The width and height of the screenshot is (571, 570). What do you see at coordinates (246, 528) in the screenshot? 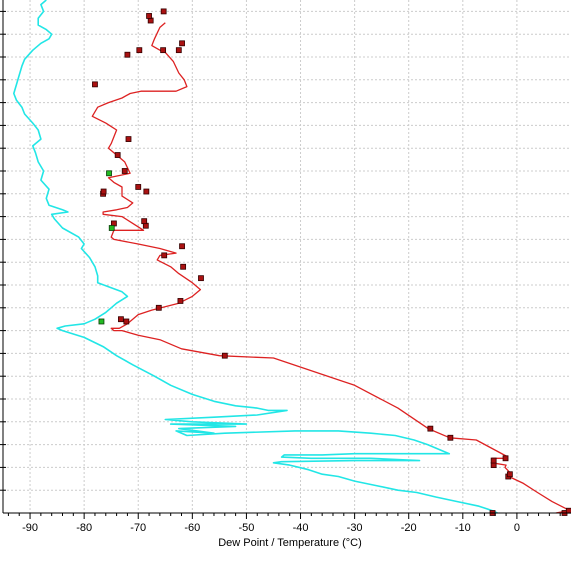
I see `x-tick-label: -50` at bounding box center [246, 528].